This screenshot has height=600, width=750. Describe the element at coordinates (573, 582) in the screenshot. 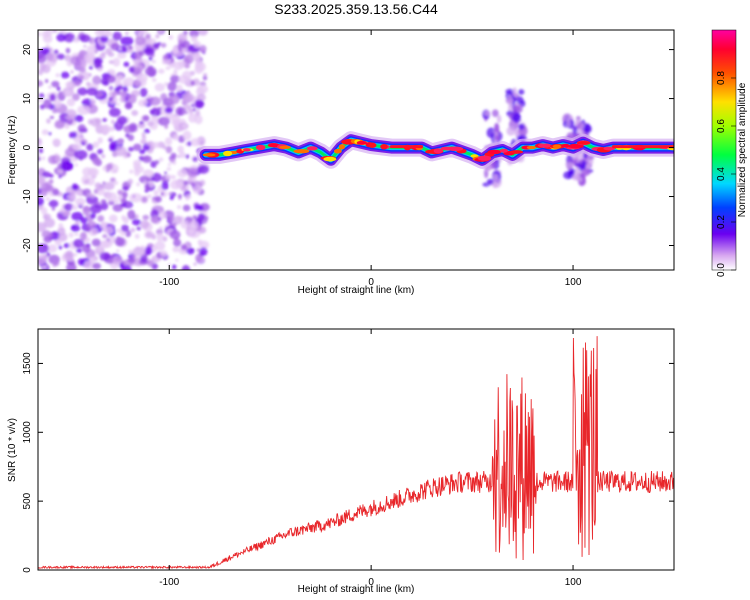

I see `snr-xtick-label: 100` at that location.